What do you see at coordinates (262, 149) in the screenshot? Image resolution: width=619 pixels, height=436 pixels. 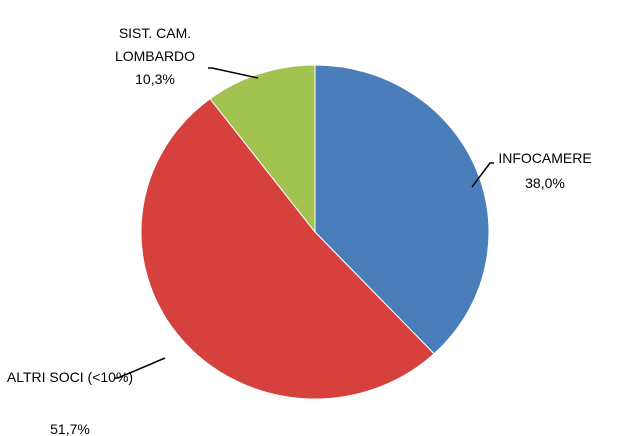 I see `pie-slice` at bounding box center [262, 149].